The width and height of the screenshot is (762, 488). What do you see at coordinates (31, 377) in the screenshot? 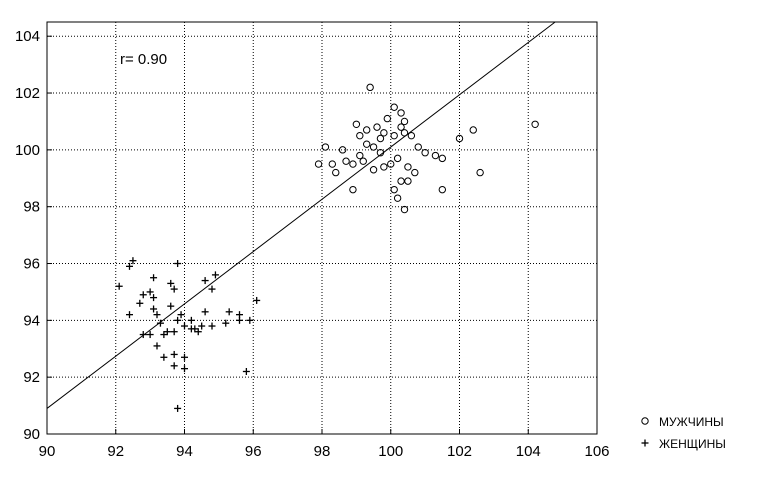
I see `y-tick-label: 92` at bounding box center [31, 377].